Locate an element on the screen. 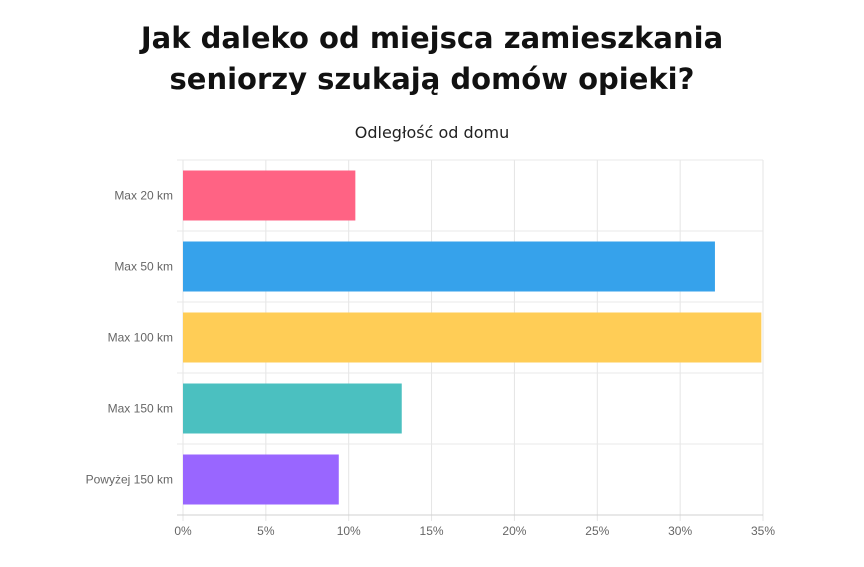 Image resolution: width=864 pixels, height=567 pixels. x-tick-label: 15% is located at coordinates (432, 531).